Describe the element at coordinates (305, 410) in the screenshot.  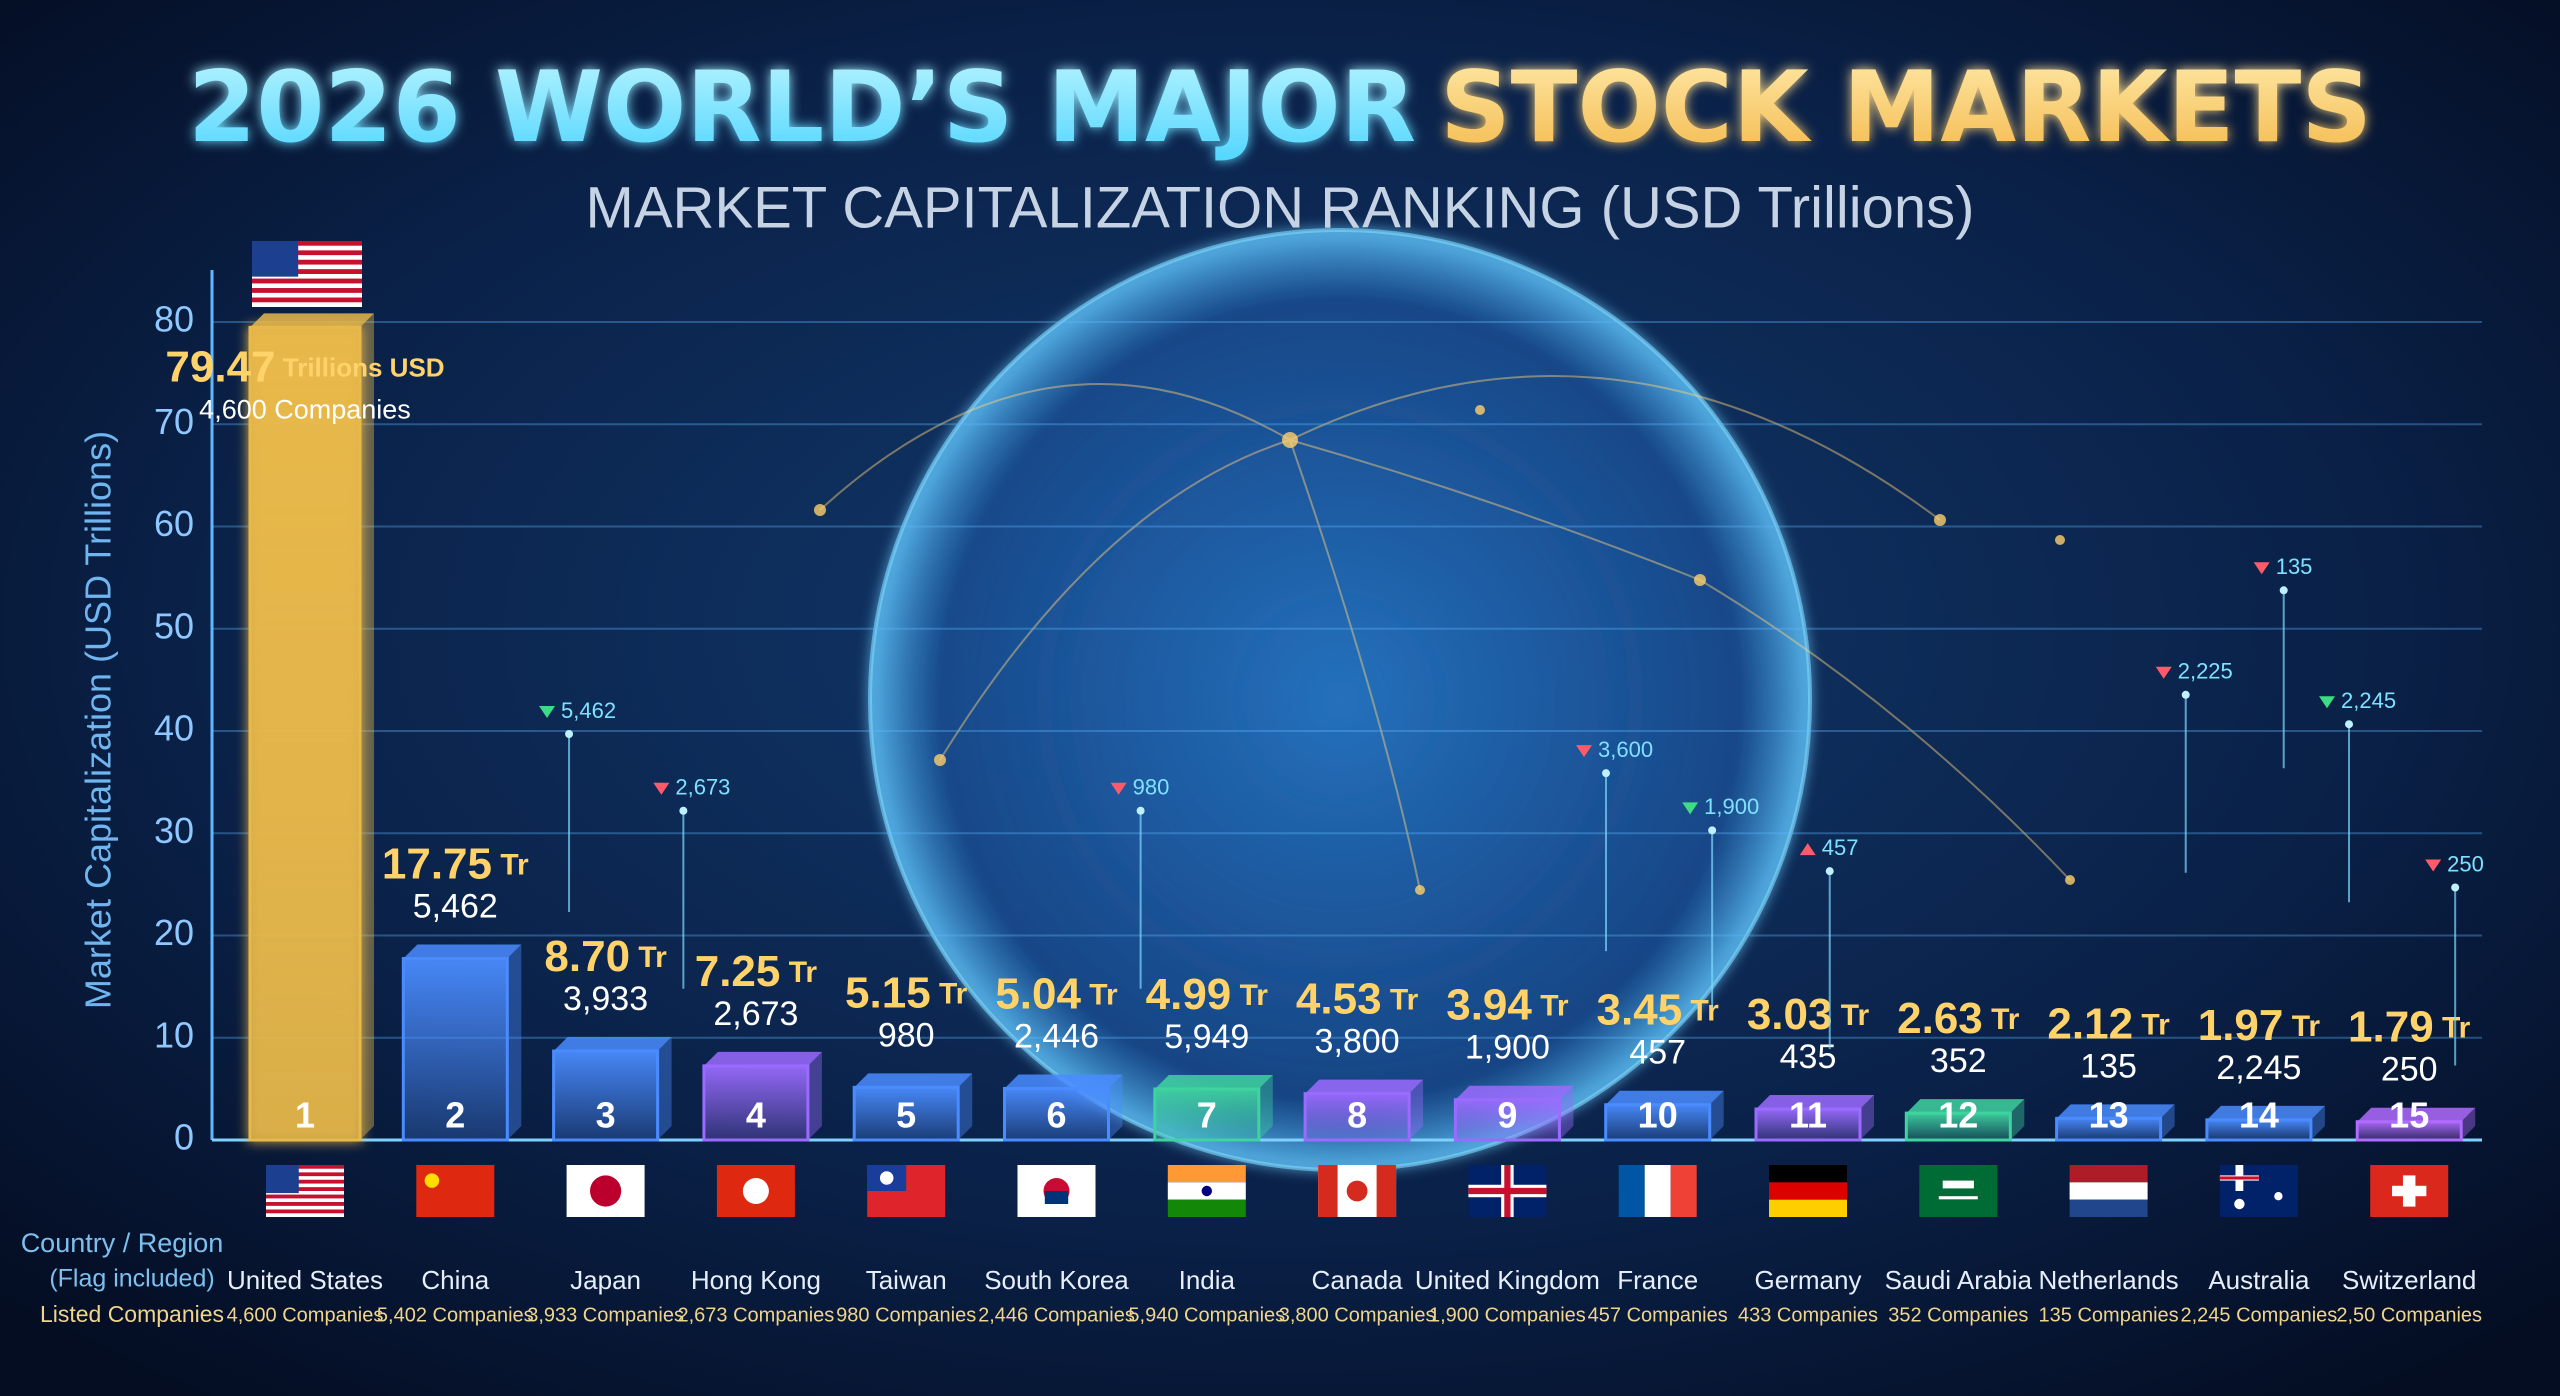
I see `company-count: 4,600 Companies` at that location.